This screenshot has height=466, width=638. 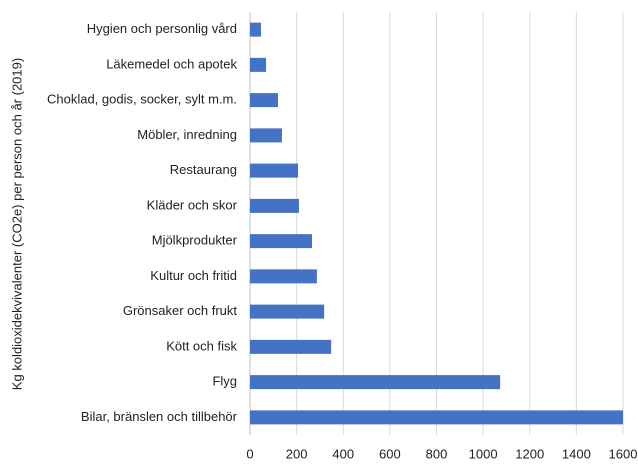 What do you see at coordinates (187, 134) in the screenshot?
I see `y-tick-label: Möbler, inredning` at bounding box center [187, 134].